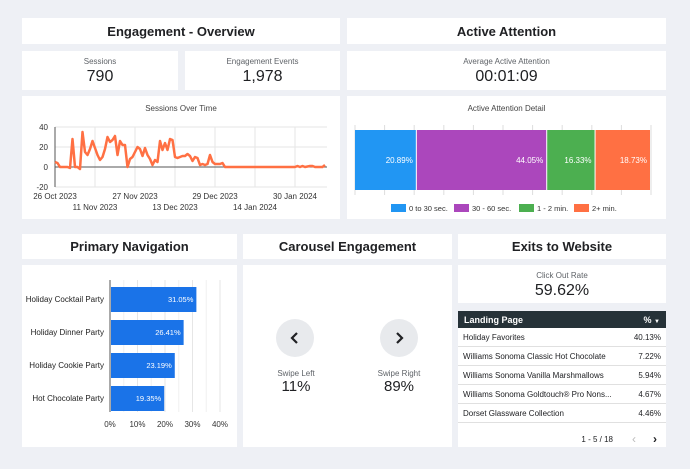 This screenshot has width=690, height=469. What do you see at coordinates (42, 187) in the screenshot?
I see `y-tick-label: -20` at bounding box center [42, 187].